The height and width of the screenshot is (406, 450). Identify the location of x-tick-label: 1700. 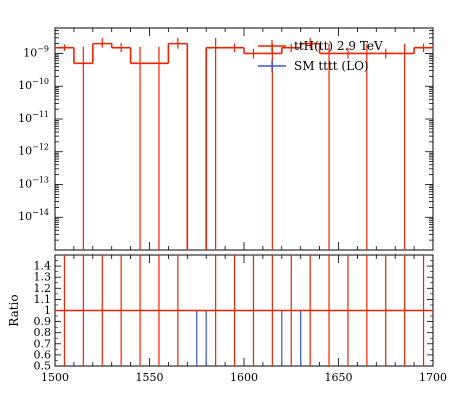
(433, 377).